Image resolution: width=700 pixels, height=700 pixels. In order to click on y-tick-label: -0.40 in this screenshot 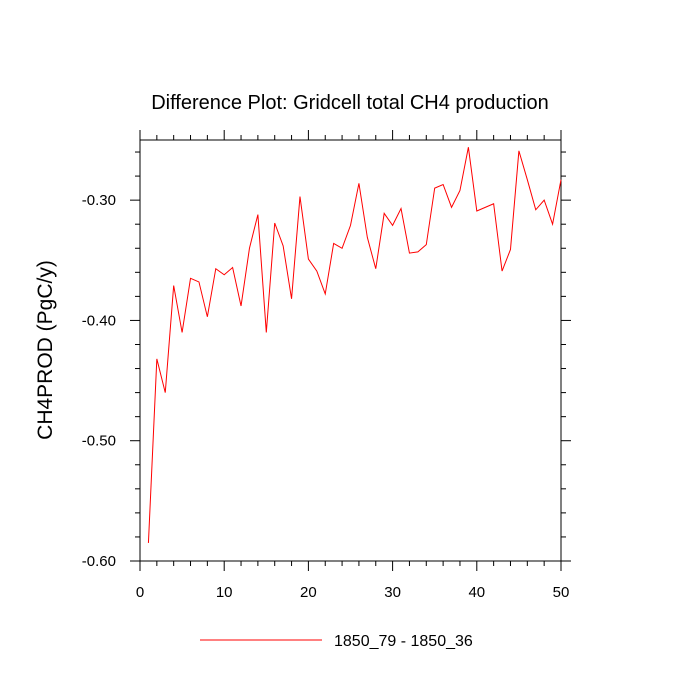, I will do `click(99, 320)`.